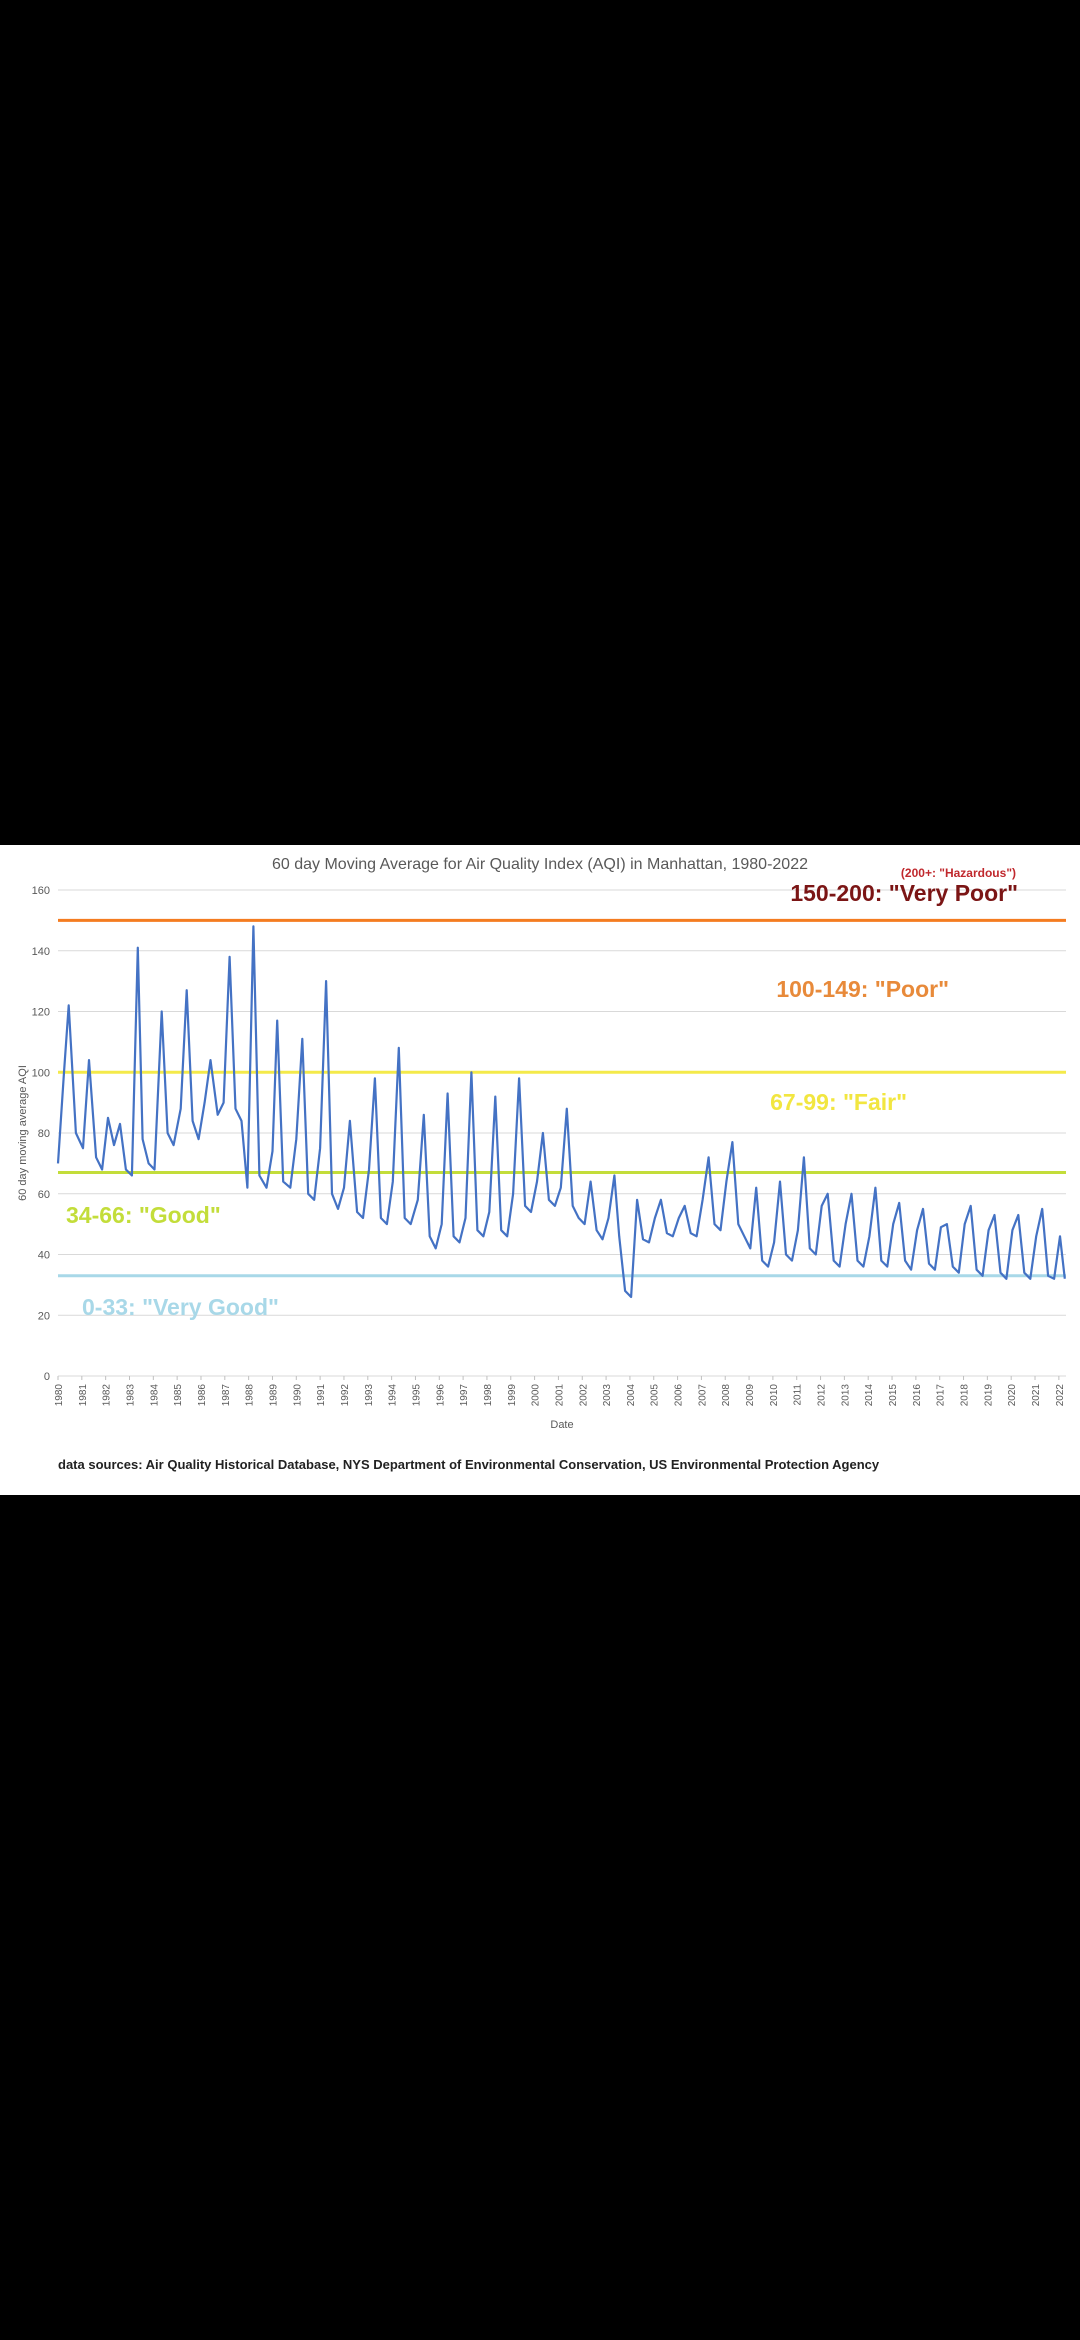  I want to click on x-tick-label: 1990, so click(297, 1395).